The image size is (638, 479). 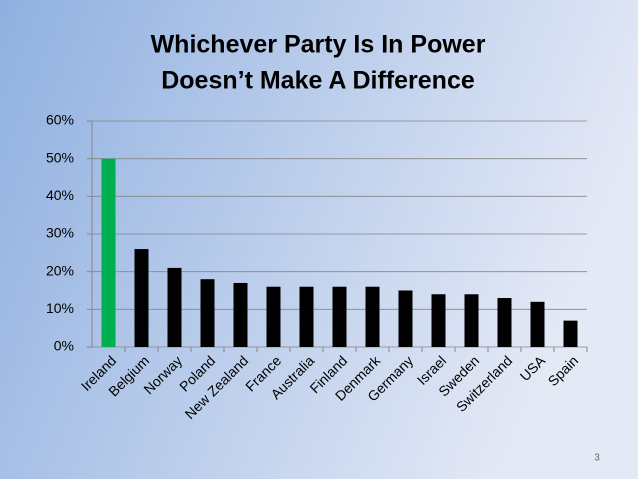 What do you see at coordinates (60, 308) in the screenshot?
I see `y-tick-label: 10%` at bounding box center [60, 308].